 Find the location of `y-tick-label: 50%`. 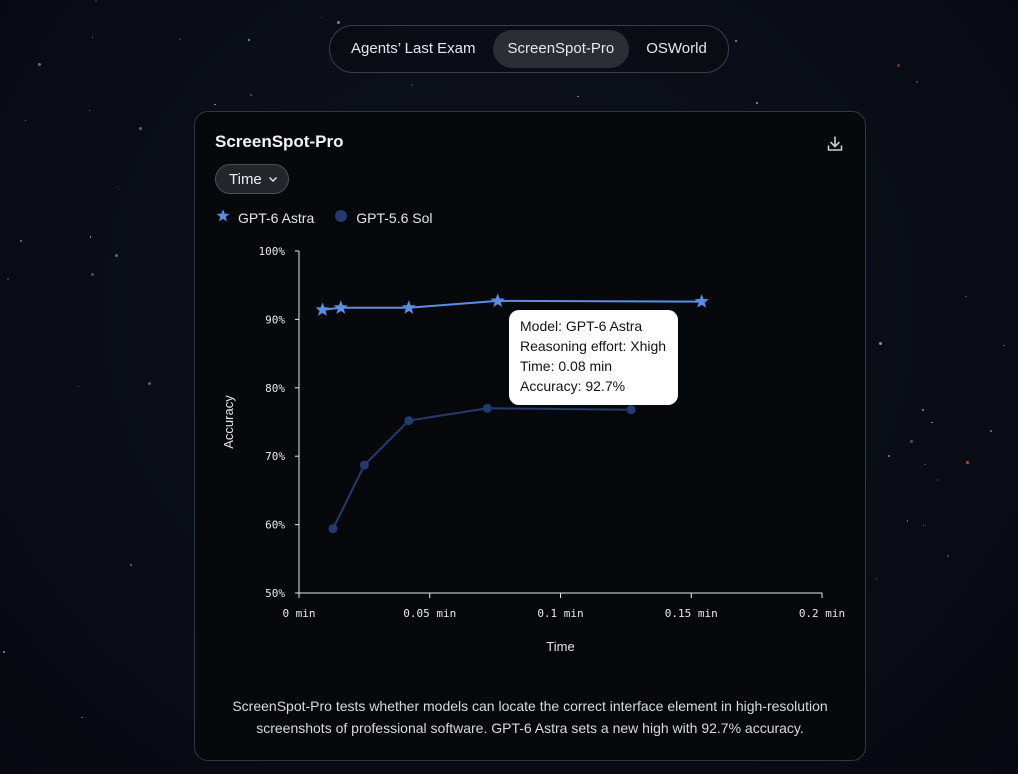

y-tick-label: 50% is located at coordinates (275, 593).